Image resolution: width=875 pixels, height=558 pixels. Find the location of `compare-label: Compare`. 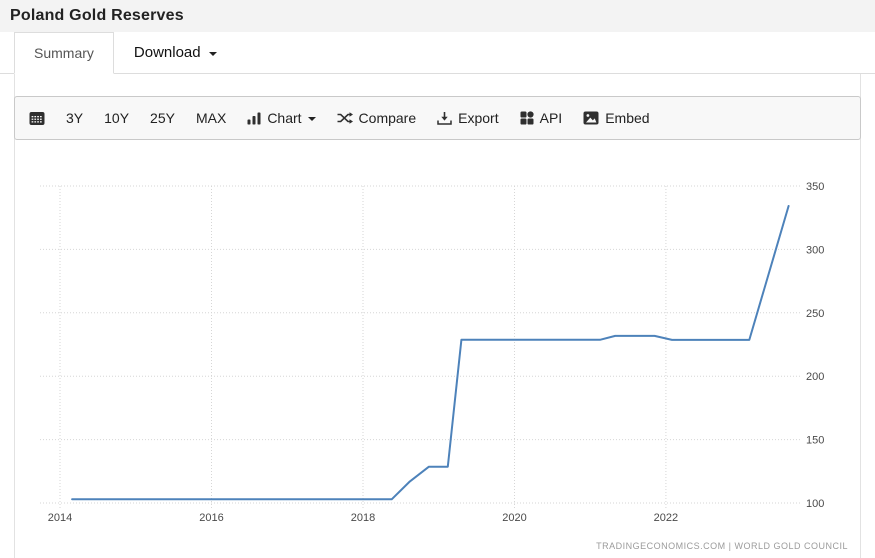

compare-label: Compare is located at coordinates (387, 118).